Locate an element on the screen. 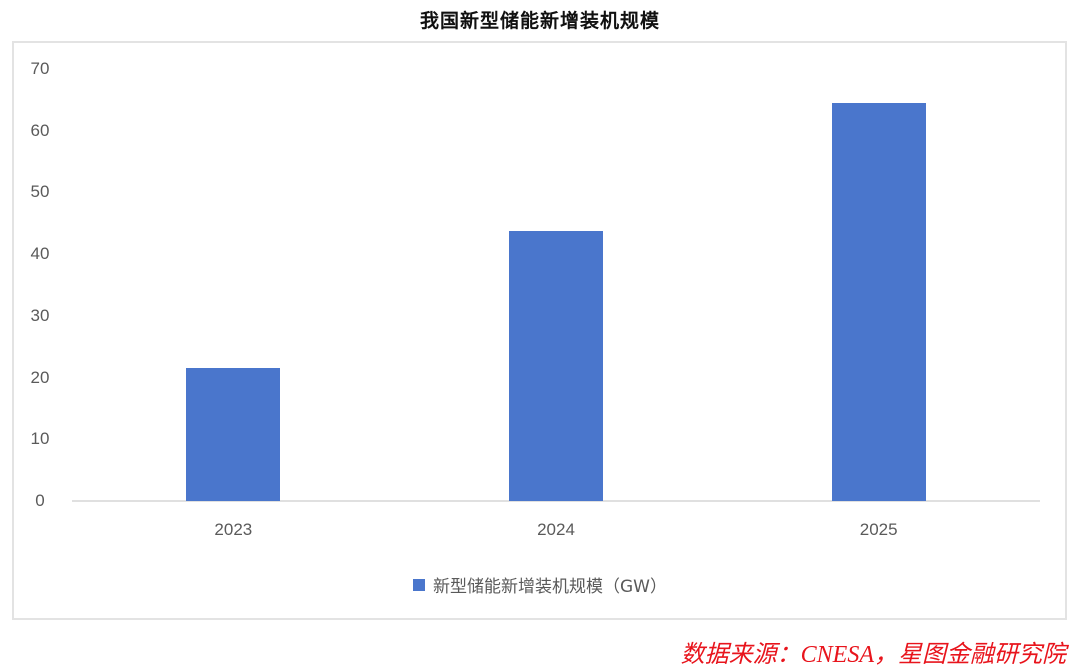  legend: 新型储能新增装机规模（GW） is located at coordinates (540, 584).